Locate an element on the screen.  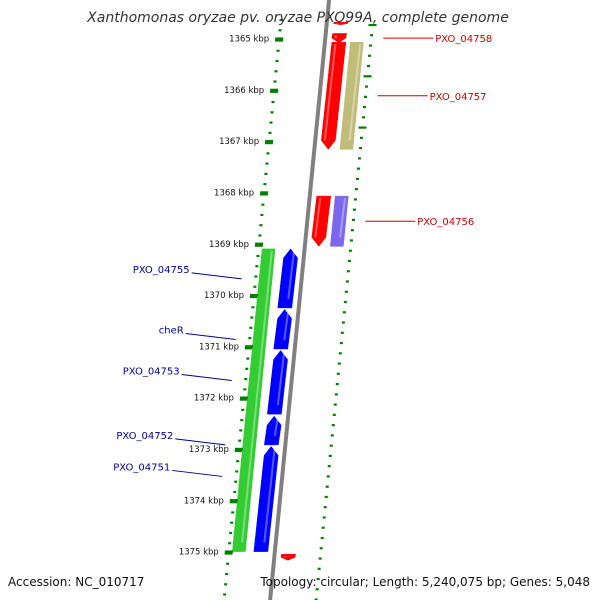
feature-cher is located at coordinates (282, 329).